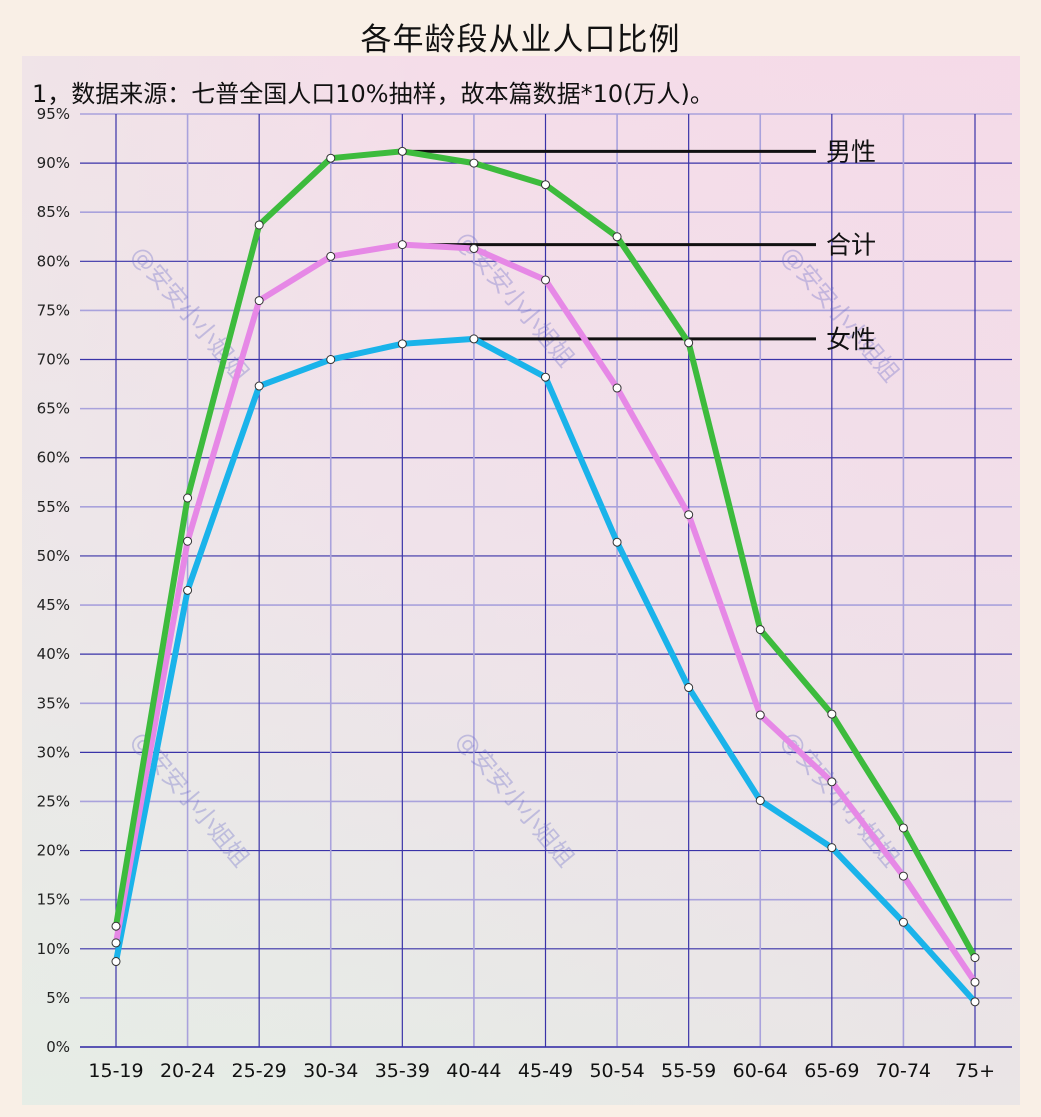  I want to click on x-tick-label: 65-69, so click(831, 1071).